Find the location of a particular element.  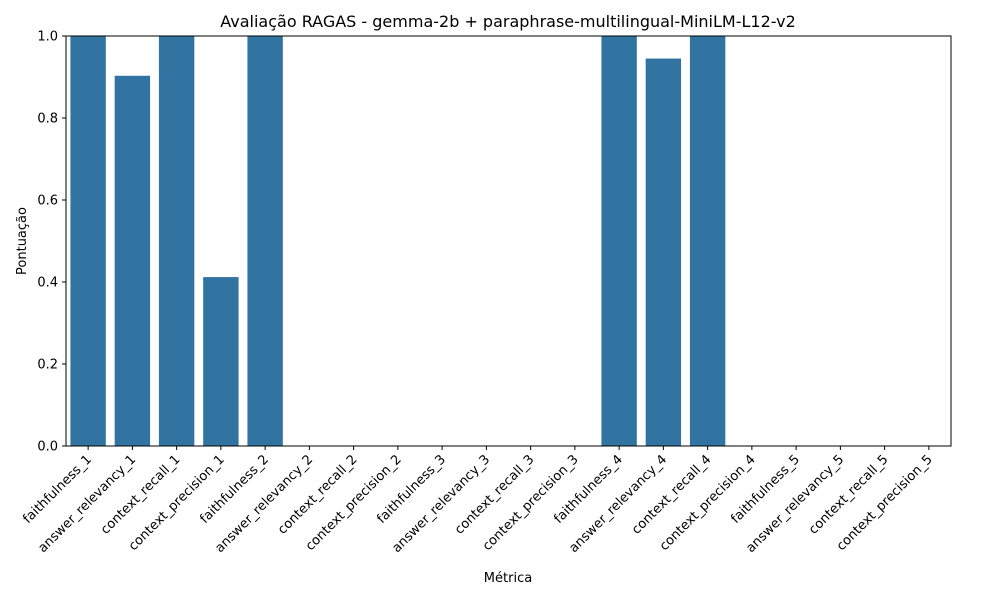

y-tick-label: 0.4 is located at coordinates (47, 283).